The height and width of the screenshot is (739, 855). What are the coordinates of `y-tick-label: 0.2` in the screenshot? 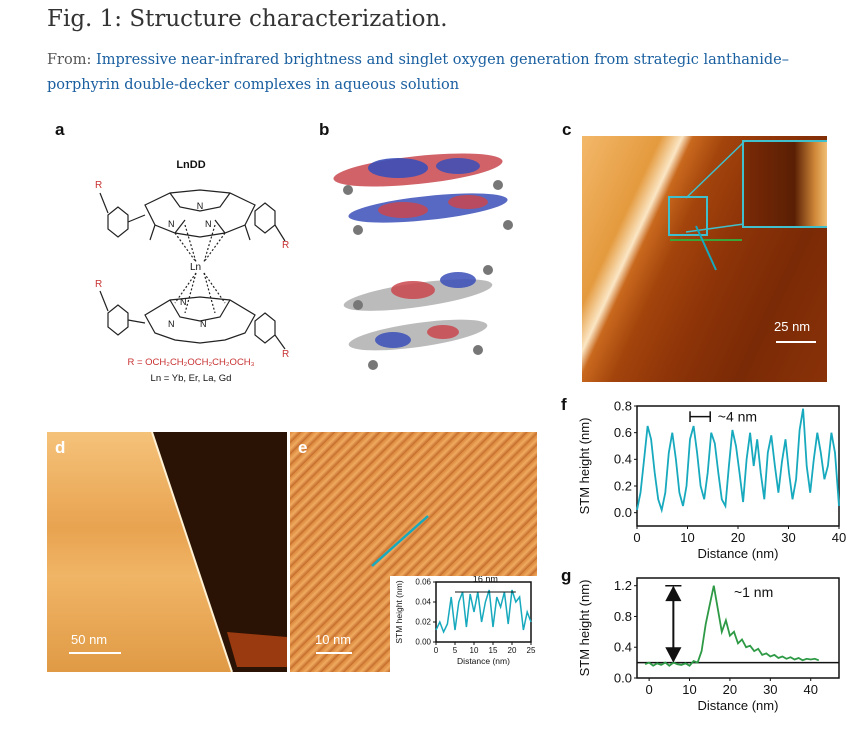 It's located at (623, 485).